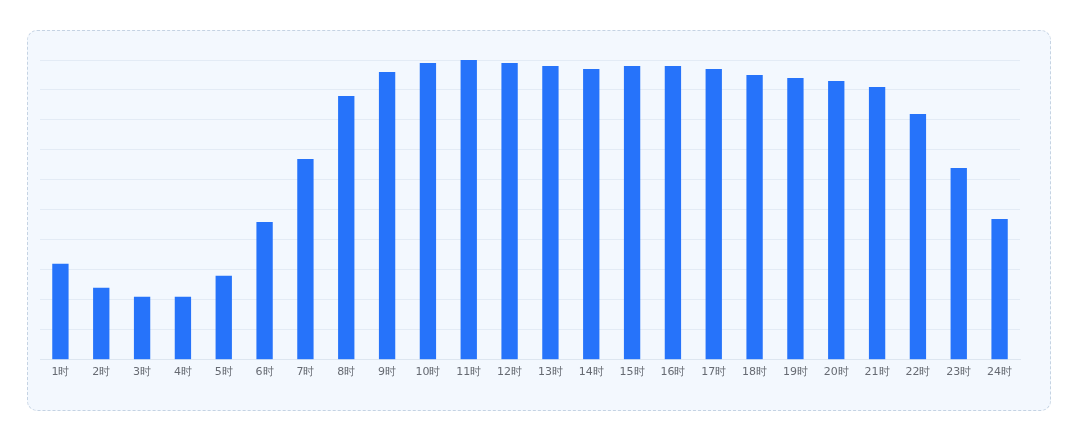  Describe the element at coordinates (959, 372) in the screenshot. I see `x-tick-label: 23时` at that location.